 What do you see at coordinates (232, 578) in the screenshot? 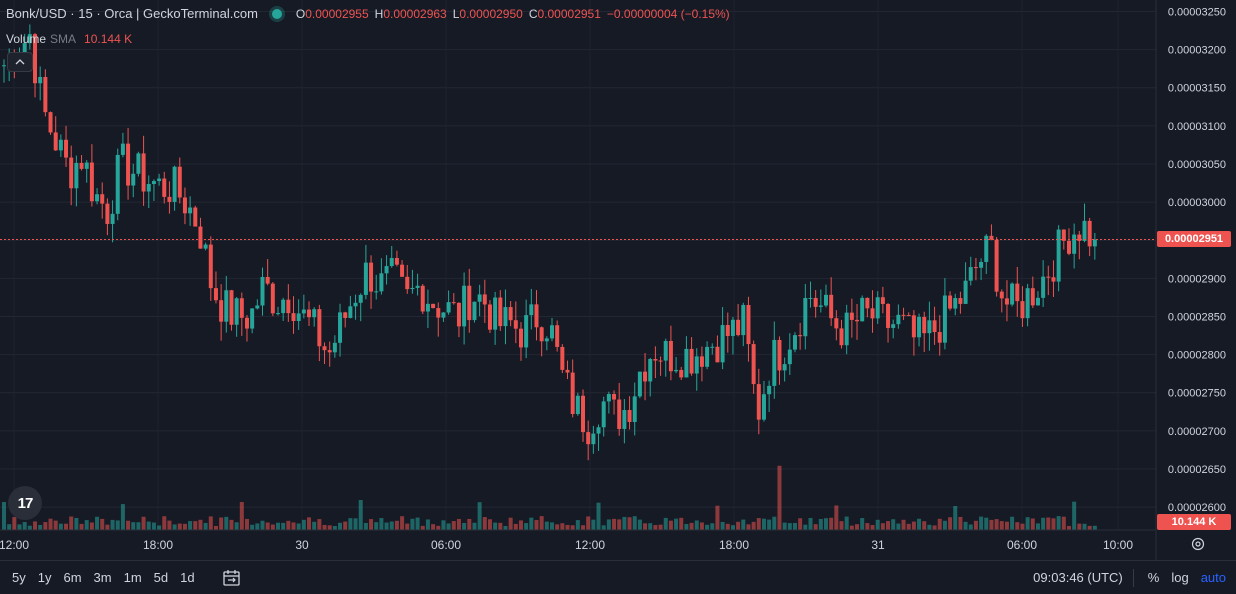
I see `date-range-icon` at bounding box center [232, 578].